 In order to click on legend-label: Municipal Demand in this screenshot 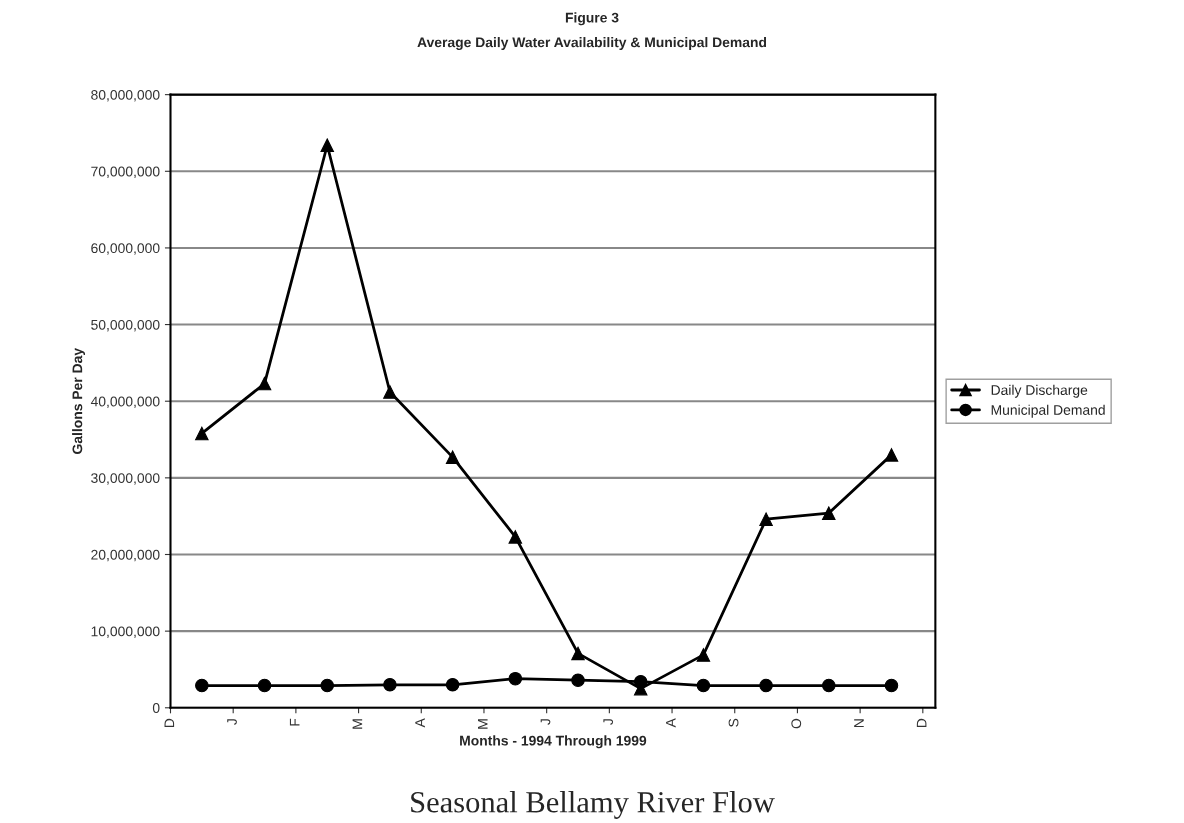, I will do `click(1048, 411)`.